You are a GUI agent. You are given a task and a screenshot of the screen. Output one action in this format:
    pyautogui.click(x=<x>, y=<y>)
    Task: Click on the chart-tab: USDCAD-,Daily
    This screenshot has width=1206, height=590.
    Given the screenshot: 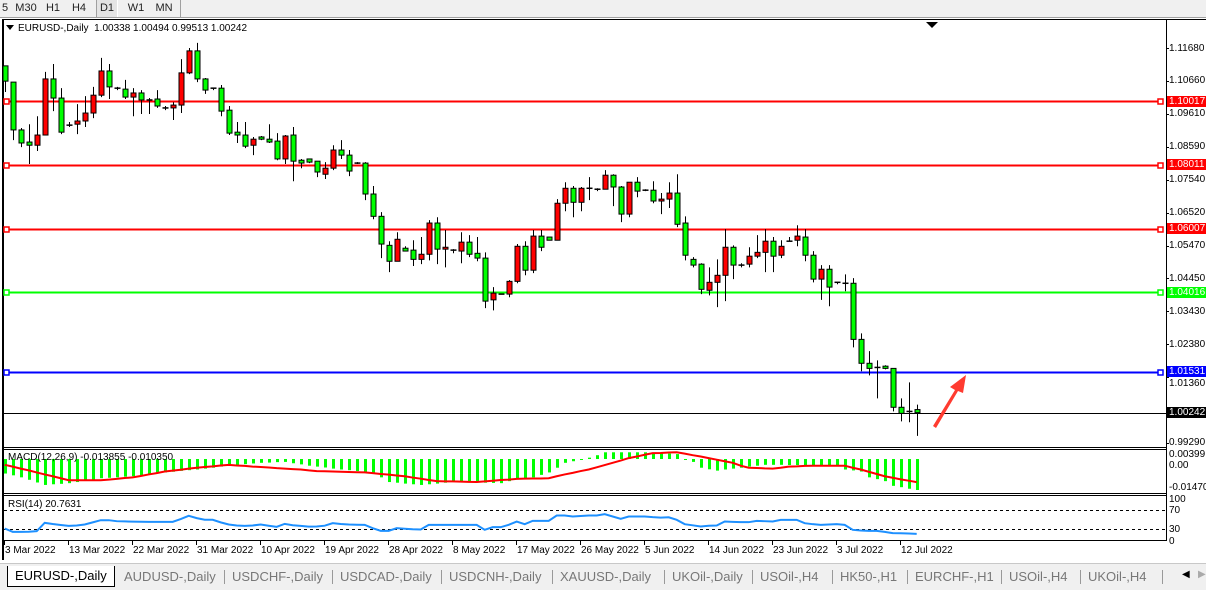 What is the action you would take?
    pyautogui.click(x=386, y=576)
    